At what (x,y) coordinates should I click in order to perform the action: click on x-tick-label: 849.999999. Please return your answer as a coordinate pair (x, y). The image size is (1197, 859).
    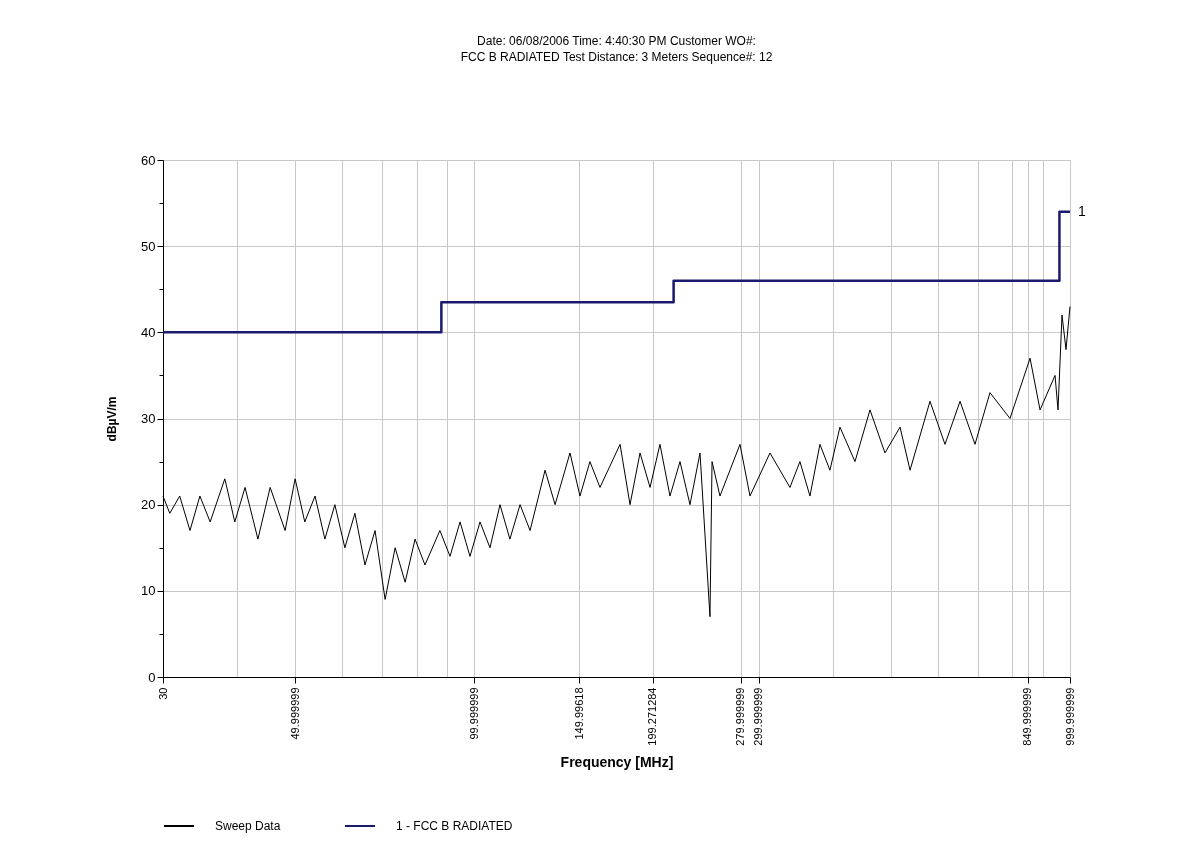
    Looking at the image, I should click on (1027, 716).